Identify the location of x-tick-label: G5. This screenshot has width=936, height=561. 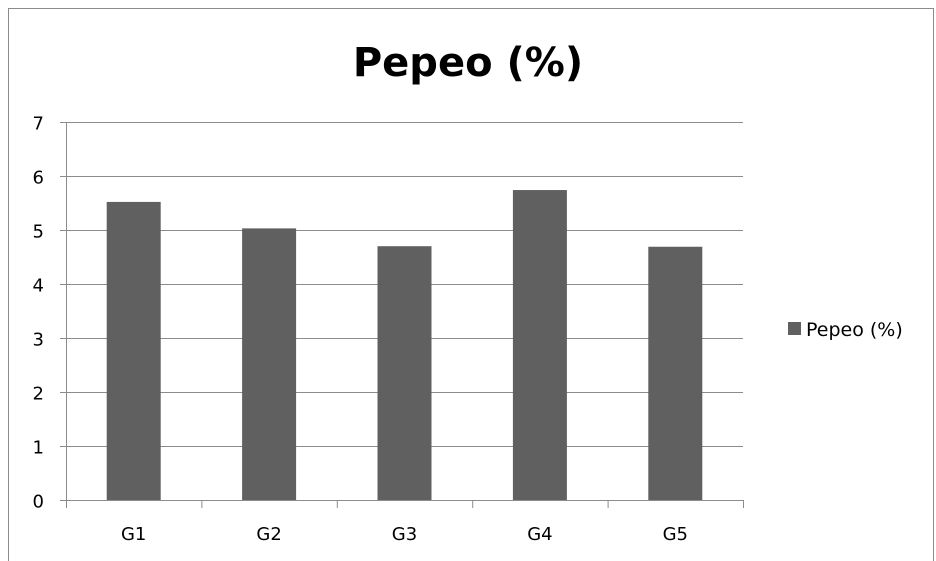
(675, 534).